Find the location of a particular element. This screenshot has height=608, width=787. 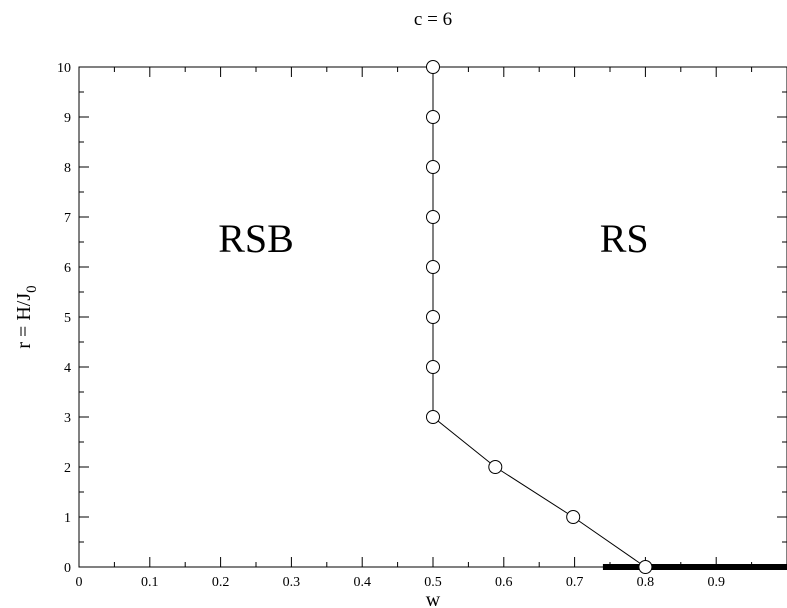

y-tick-label: 6 is located at coordinates (67, 268).